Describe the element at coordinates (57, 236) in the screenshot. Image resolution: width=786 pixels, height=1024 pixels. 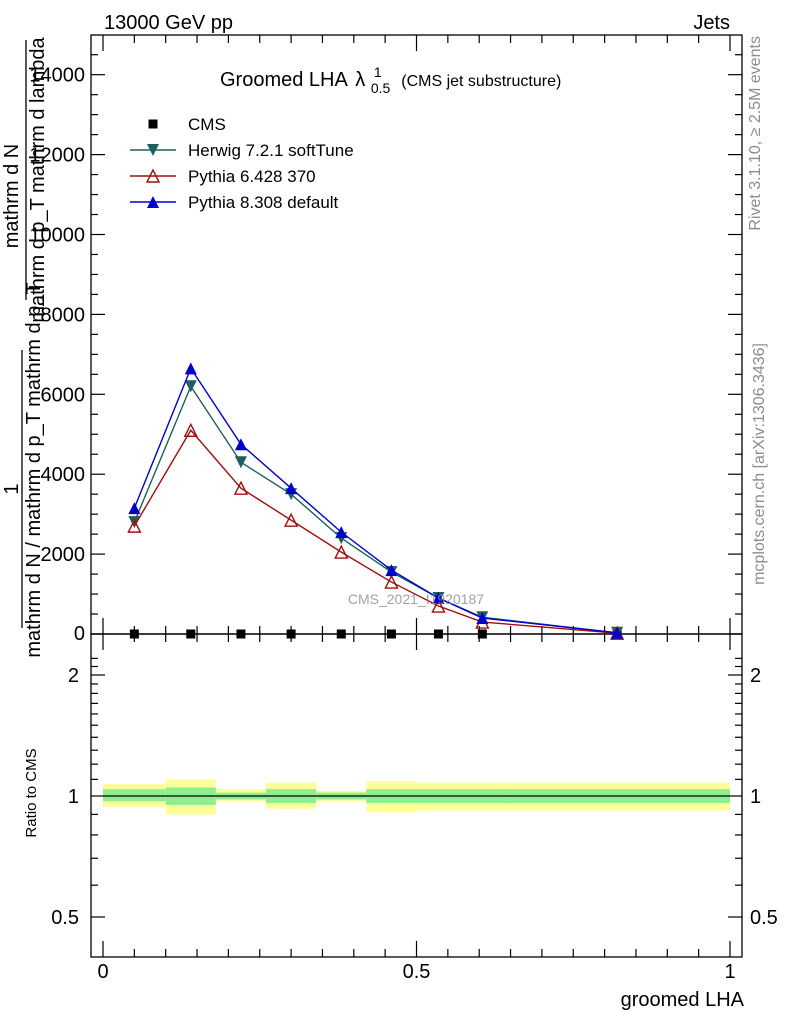
I see `y-tick-label: 10000` at that location.